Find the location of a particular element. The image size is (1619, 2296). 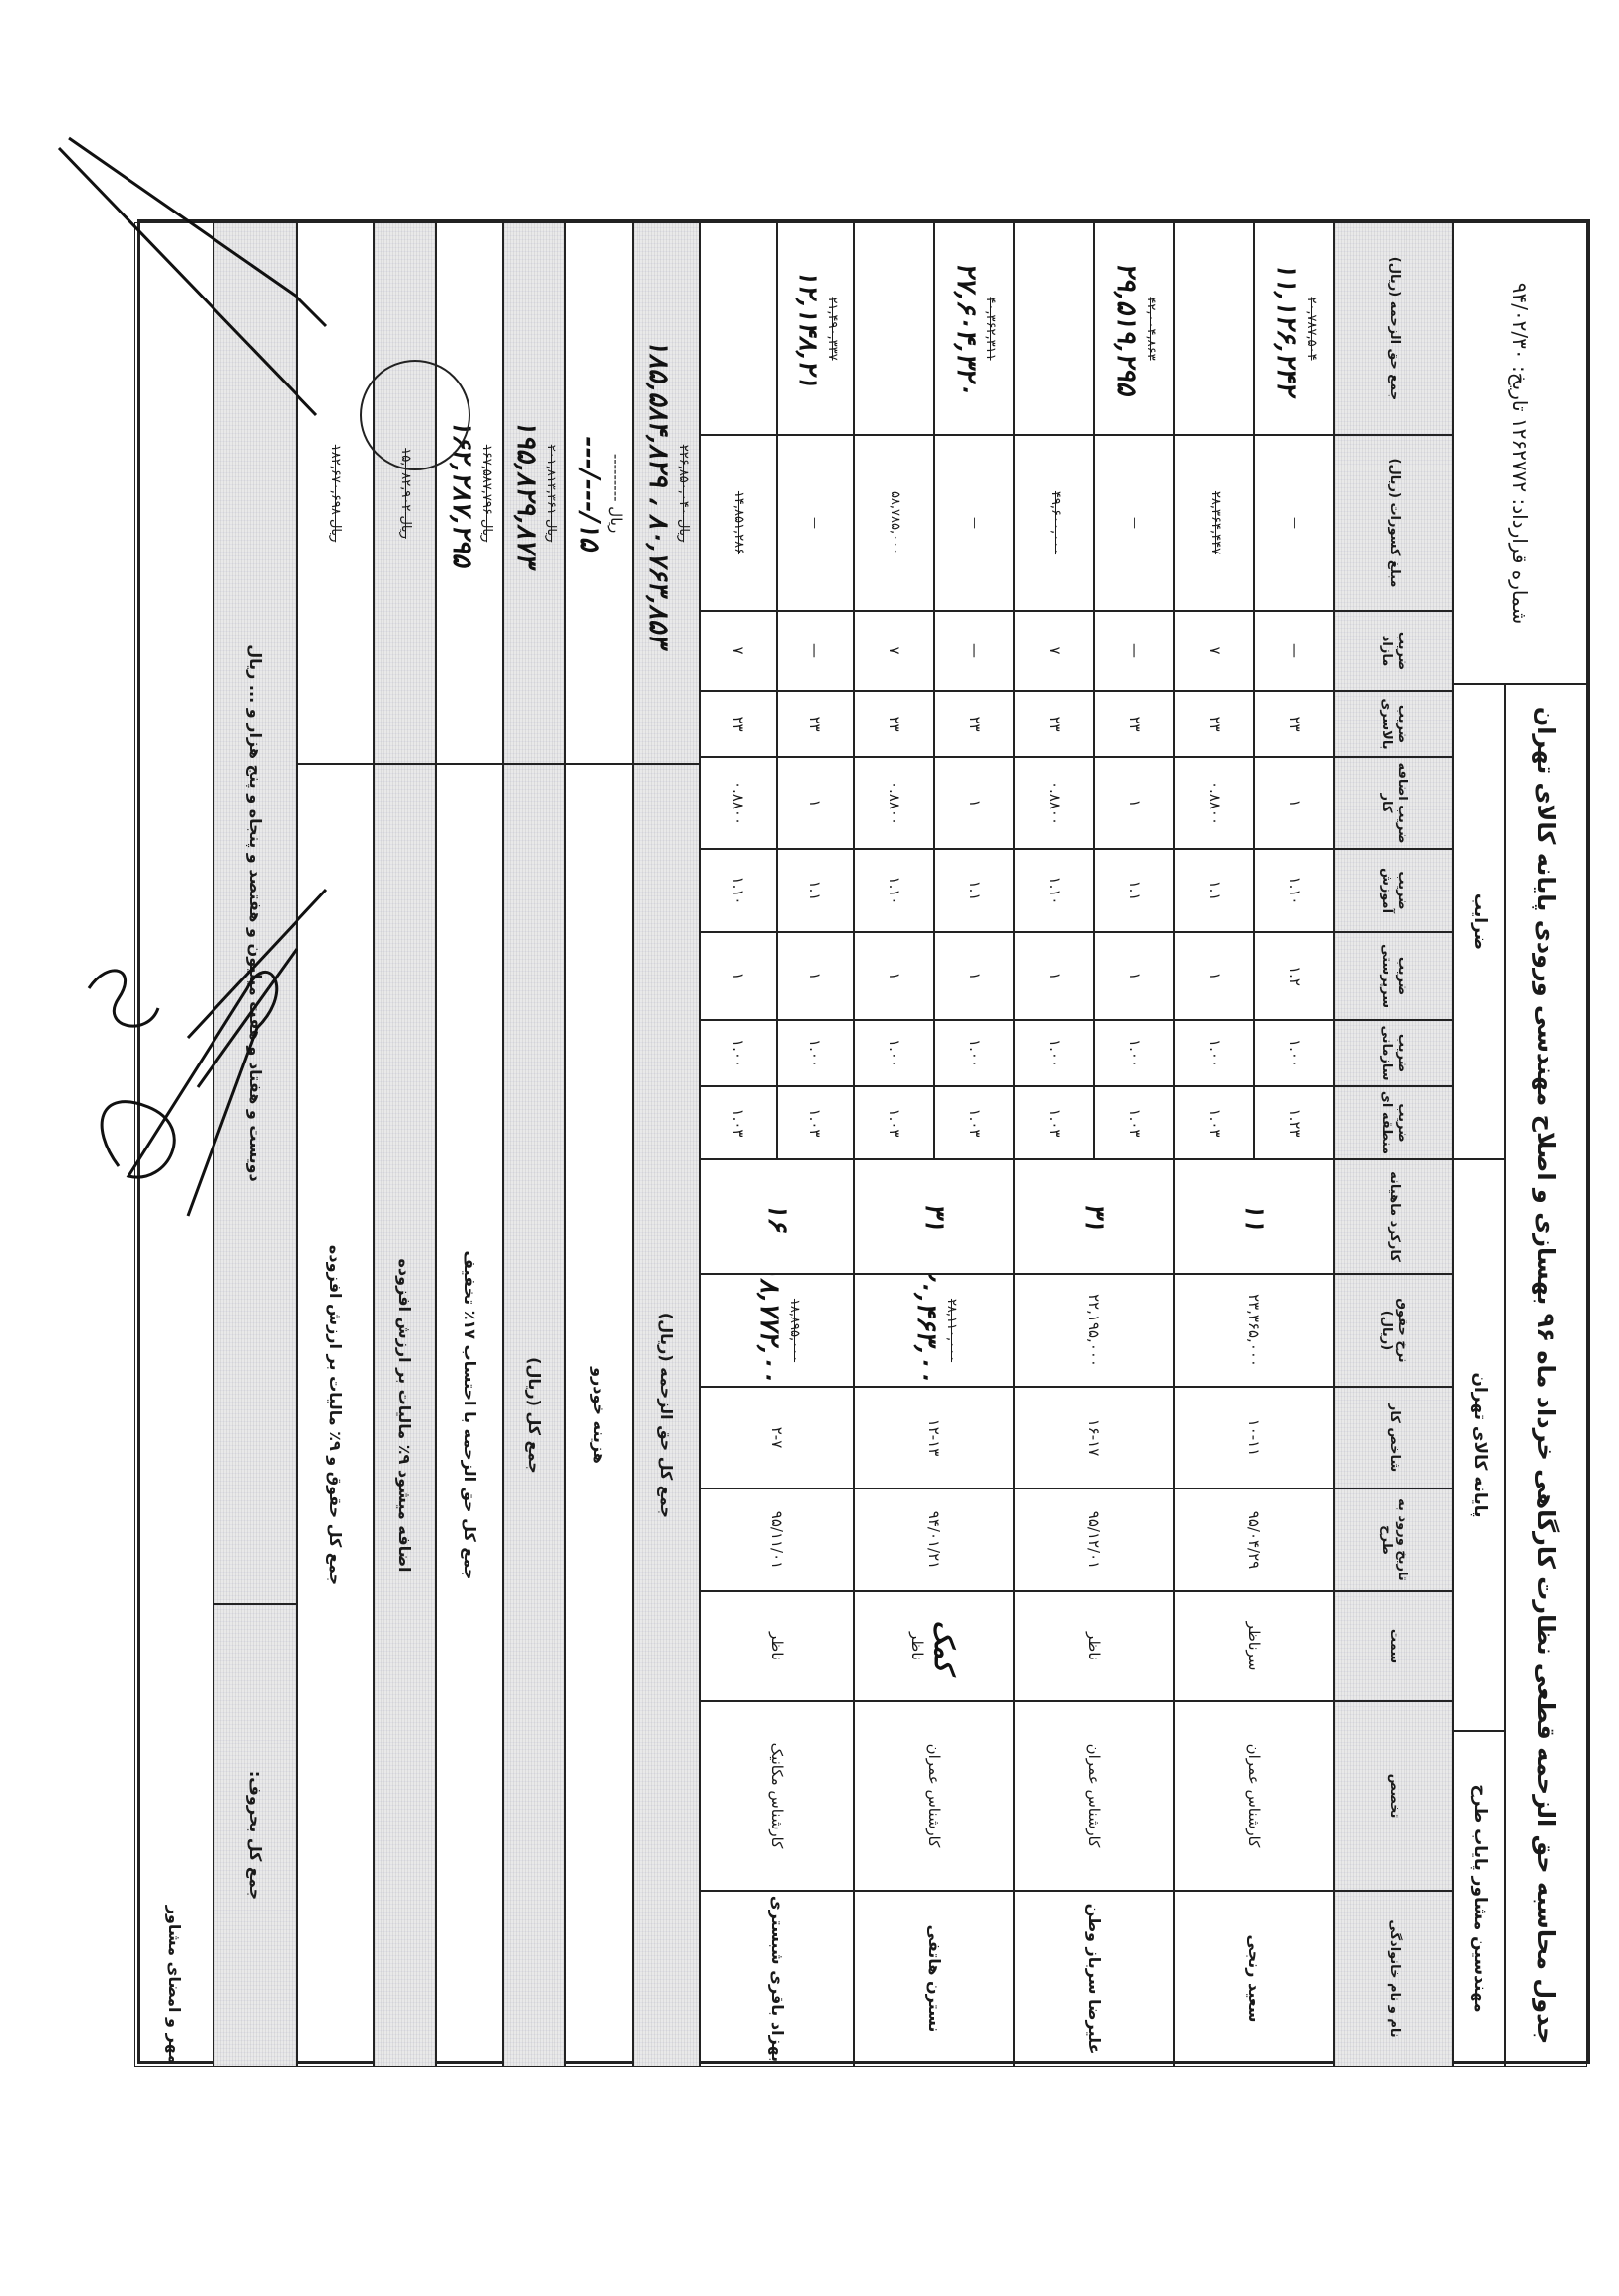

workdays-cell: ۳۱ is located at coordinates (1094, 1216).